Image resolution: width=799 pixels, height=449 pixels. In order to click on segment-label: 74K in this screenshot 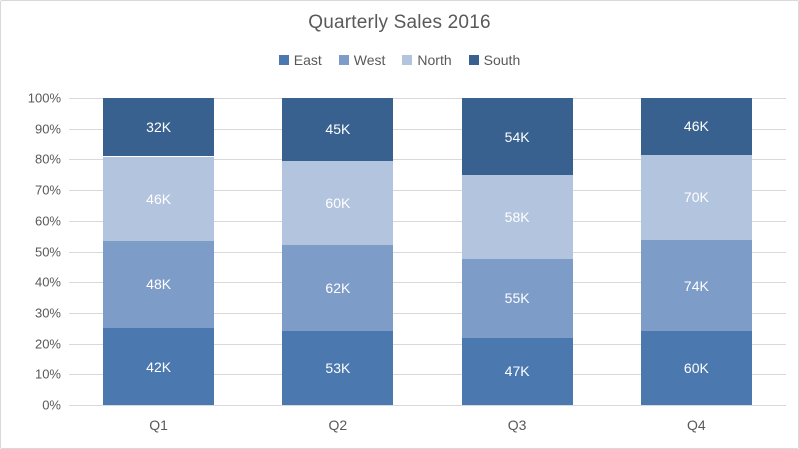, I will do `click(696, 285)`.